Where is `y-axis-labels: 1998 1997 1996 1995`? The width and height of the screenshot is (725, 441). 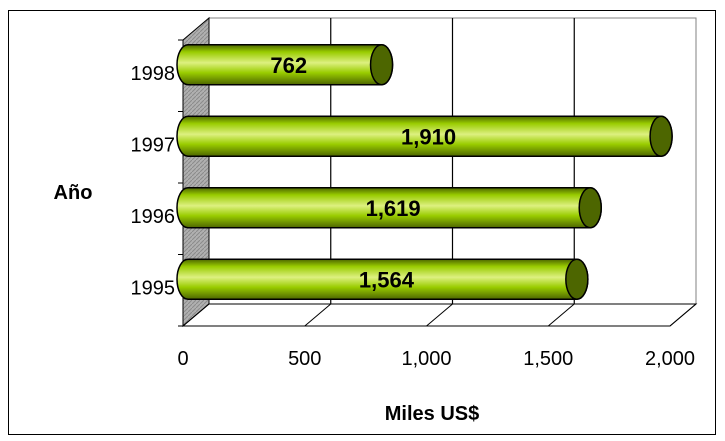 y-axis-labels: 1998 1997 1996 1995 is located at coordinates (153, 181).